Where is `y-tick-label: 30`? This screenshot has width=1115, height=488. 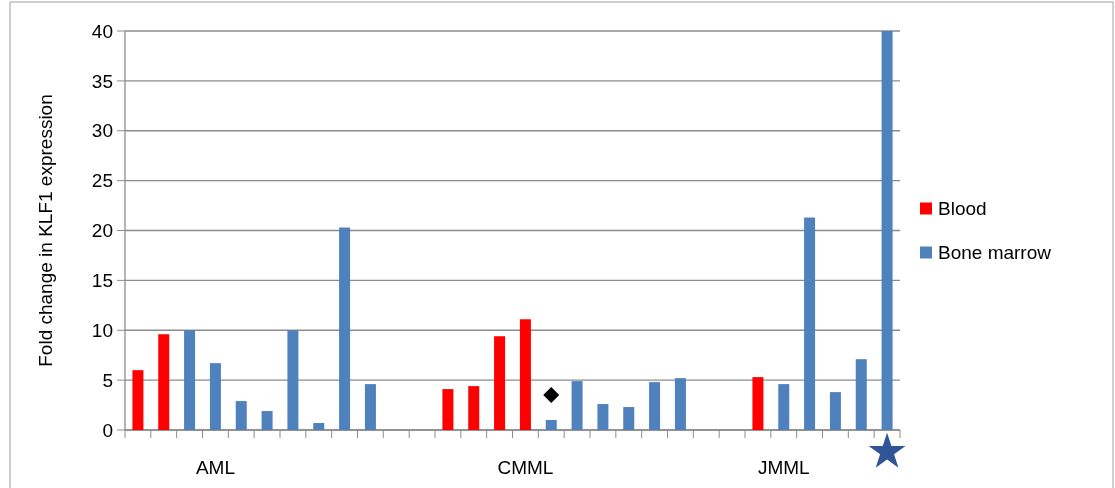 y-tick-label: 30 is located at coordinates (102, 131).